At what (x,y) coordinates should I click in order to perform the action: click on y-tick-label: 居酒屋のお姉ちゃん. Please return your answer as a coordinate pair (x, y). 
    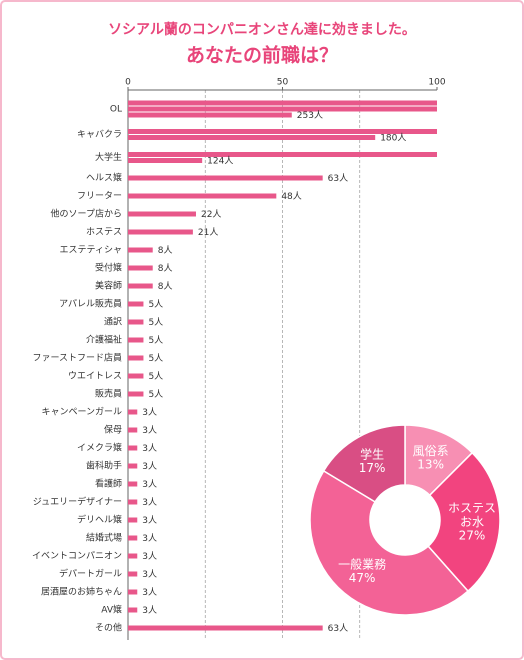
    Looking at the image, I should click on (81, 592).